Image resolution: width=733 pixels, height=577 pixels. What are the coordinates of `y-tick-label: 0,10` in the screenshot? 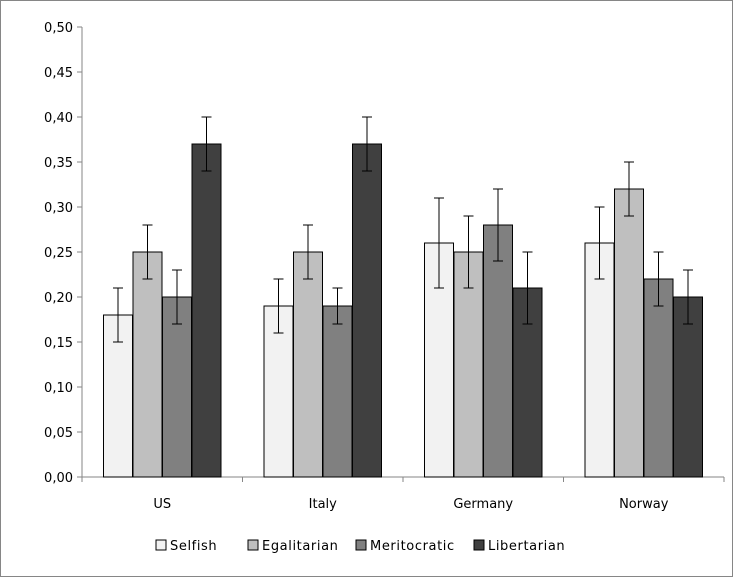 It's located at (58, 388).